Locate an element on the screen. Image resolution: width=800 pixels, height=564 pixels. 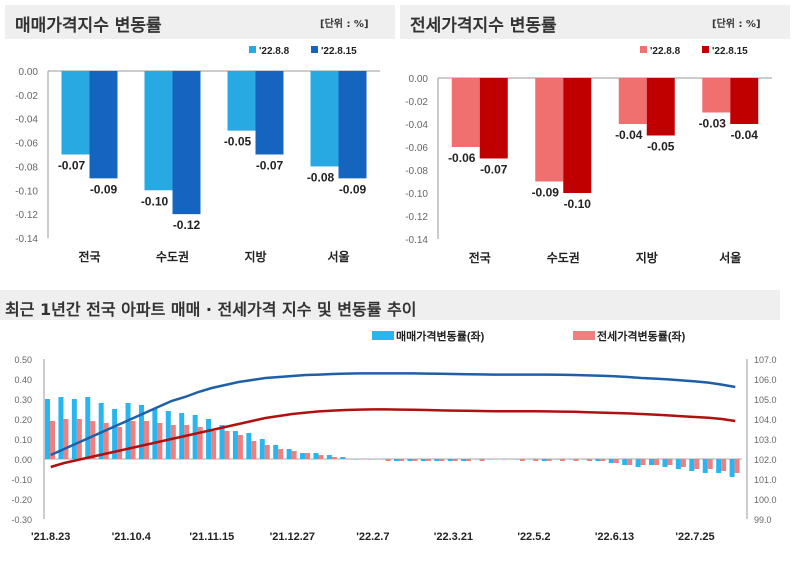
jeonse-chart-title: 전세가격지수 변동률 is located at coordinates (595, 22).